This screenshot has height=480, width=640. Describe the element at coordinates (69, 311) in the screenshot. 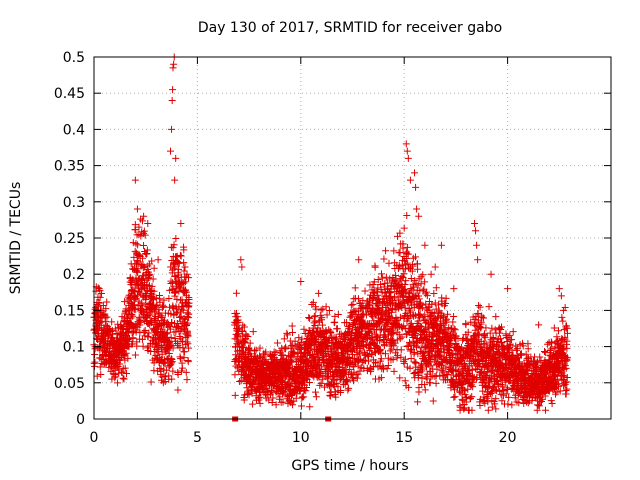

I see `y-tick-label: 0.15` at that location.